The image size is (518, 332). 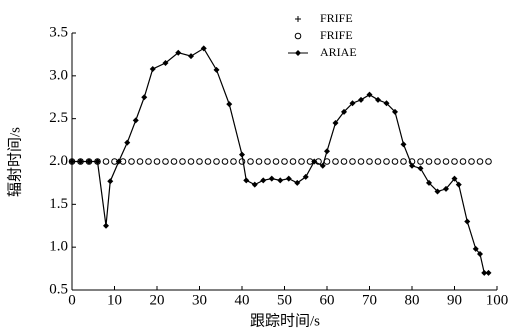 What do you see at coordinates (114, 300) in the screenshot?
I see `x-tick-label: 10` at bounding box center [114, 300].